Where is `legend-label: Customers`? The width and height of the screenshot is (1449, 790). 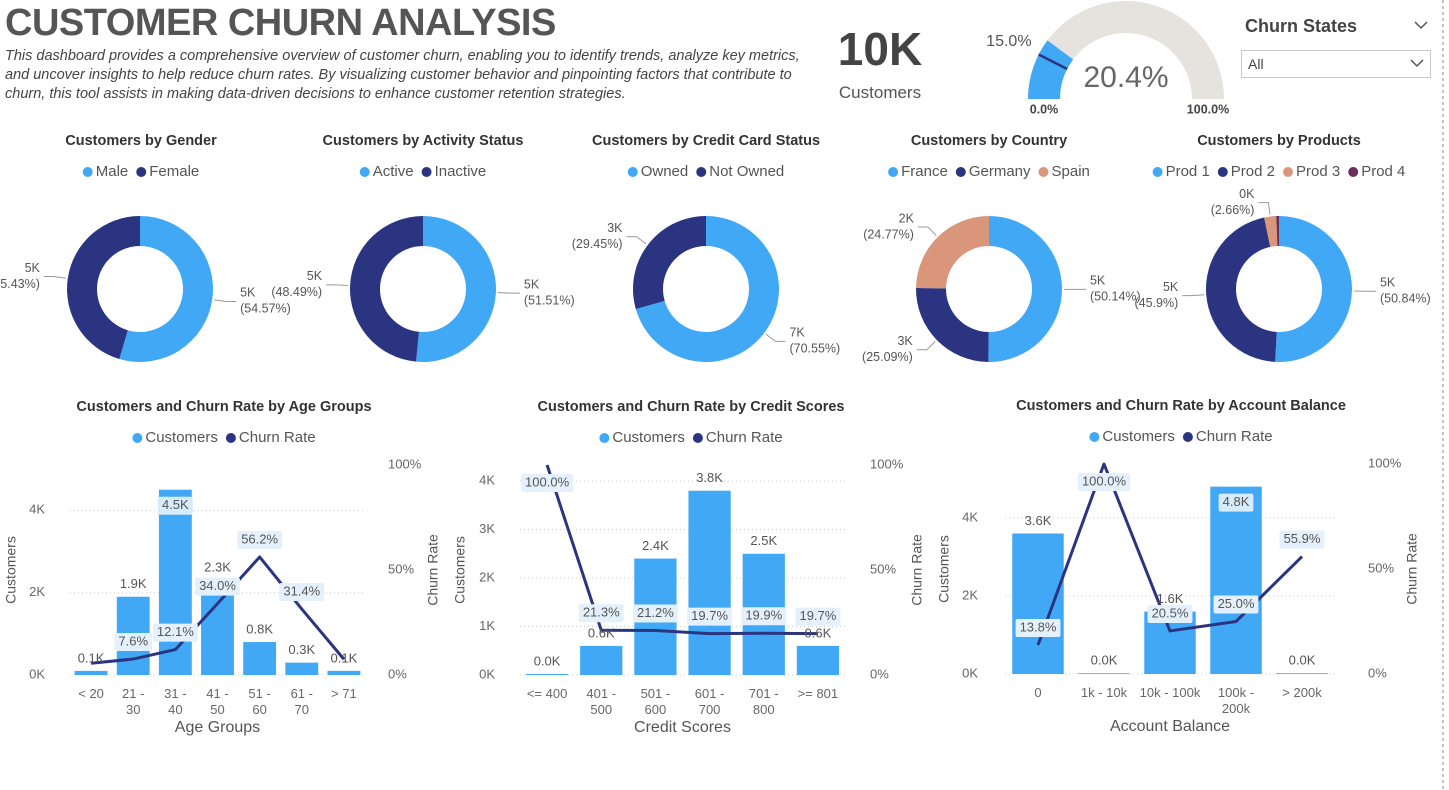
legend-label: Customers is located at coordinates (181, 437).